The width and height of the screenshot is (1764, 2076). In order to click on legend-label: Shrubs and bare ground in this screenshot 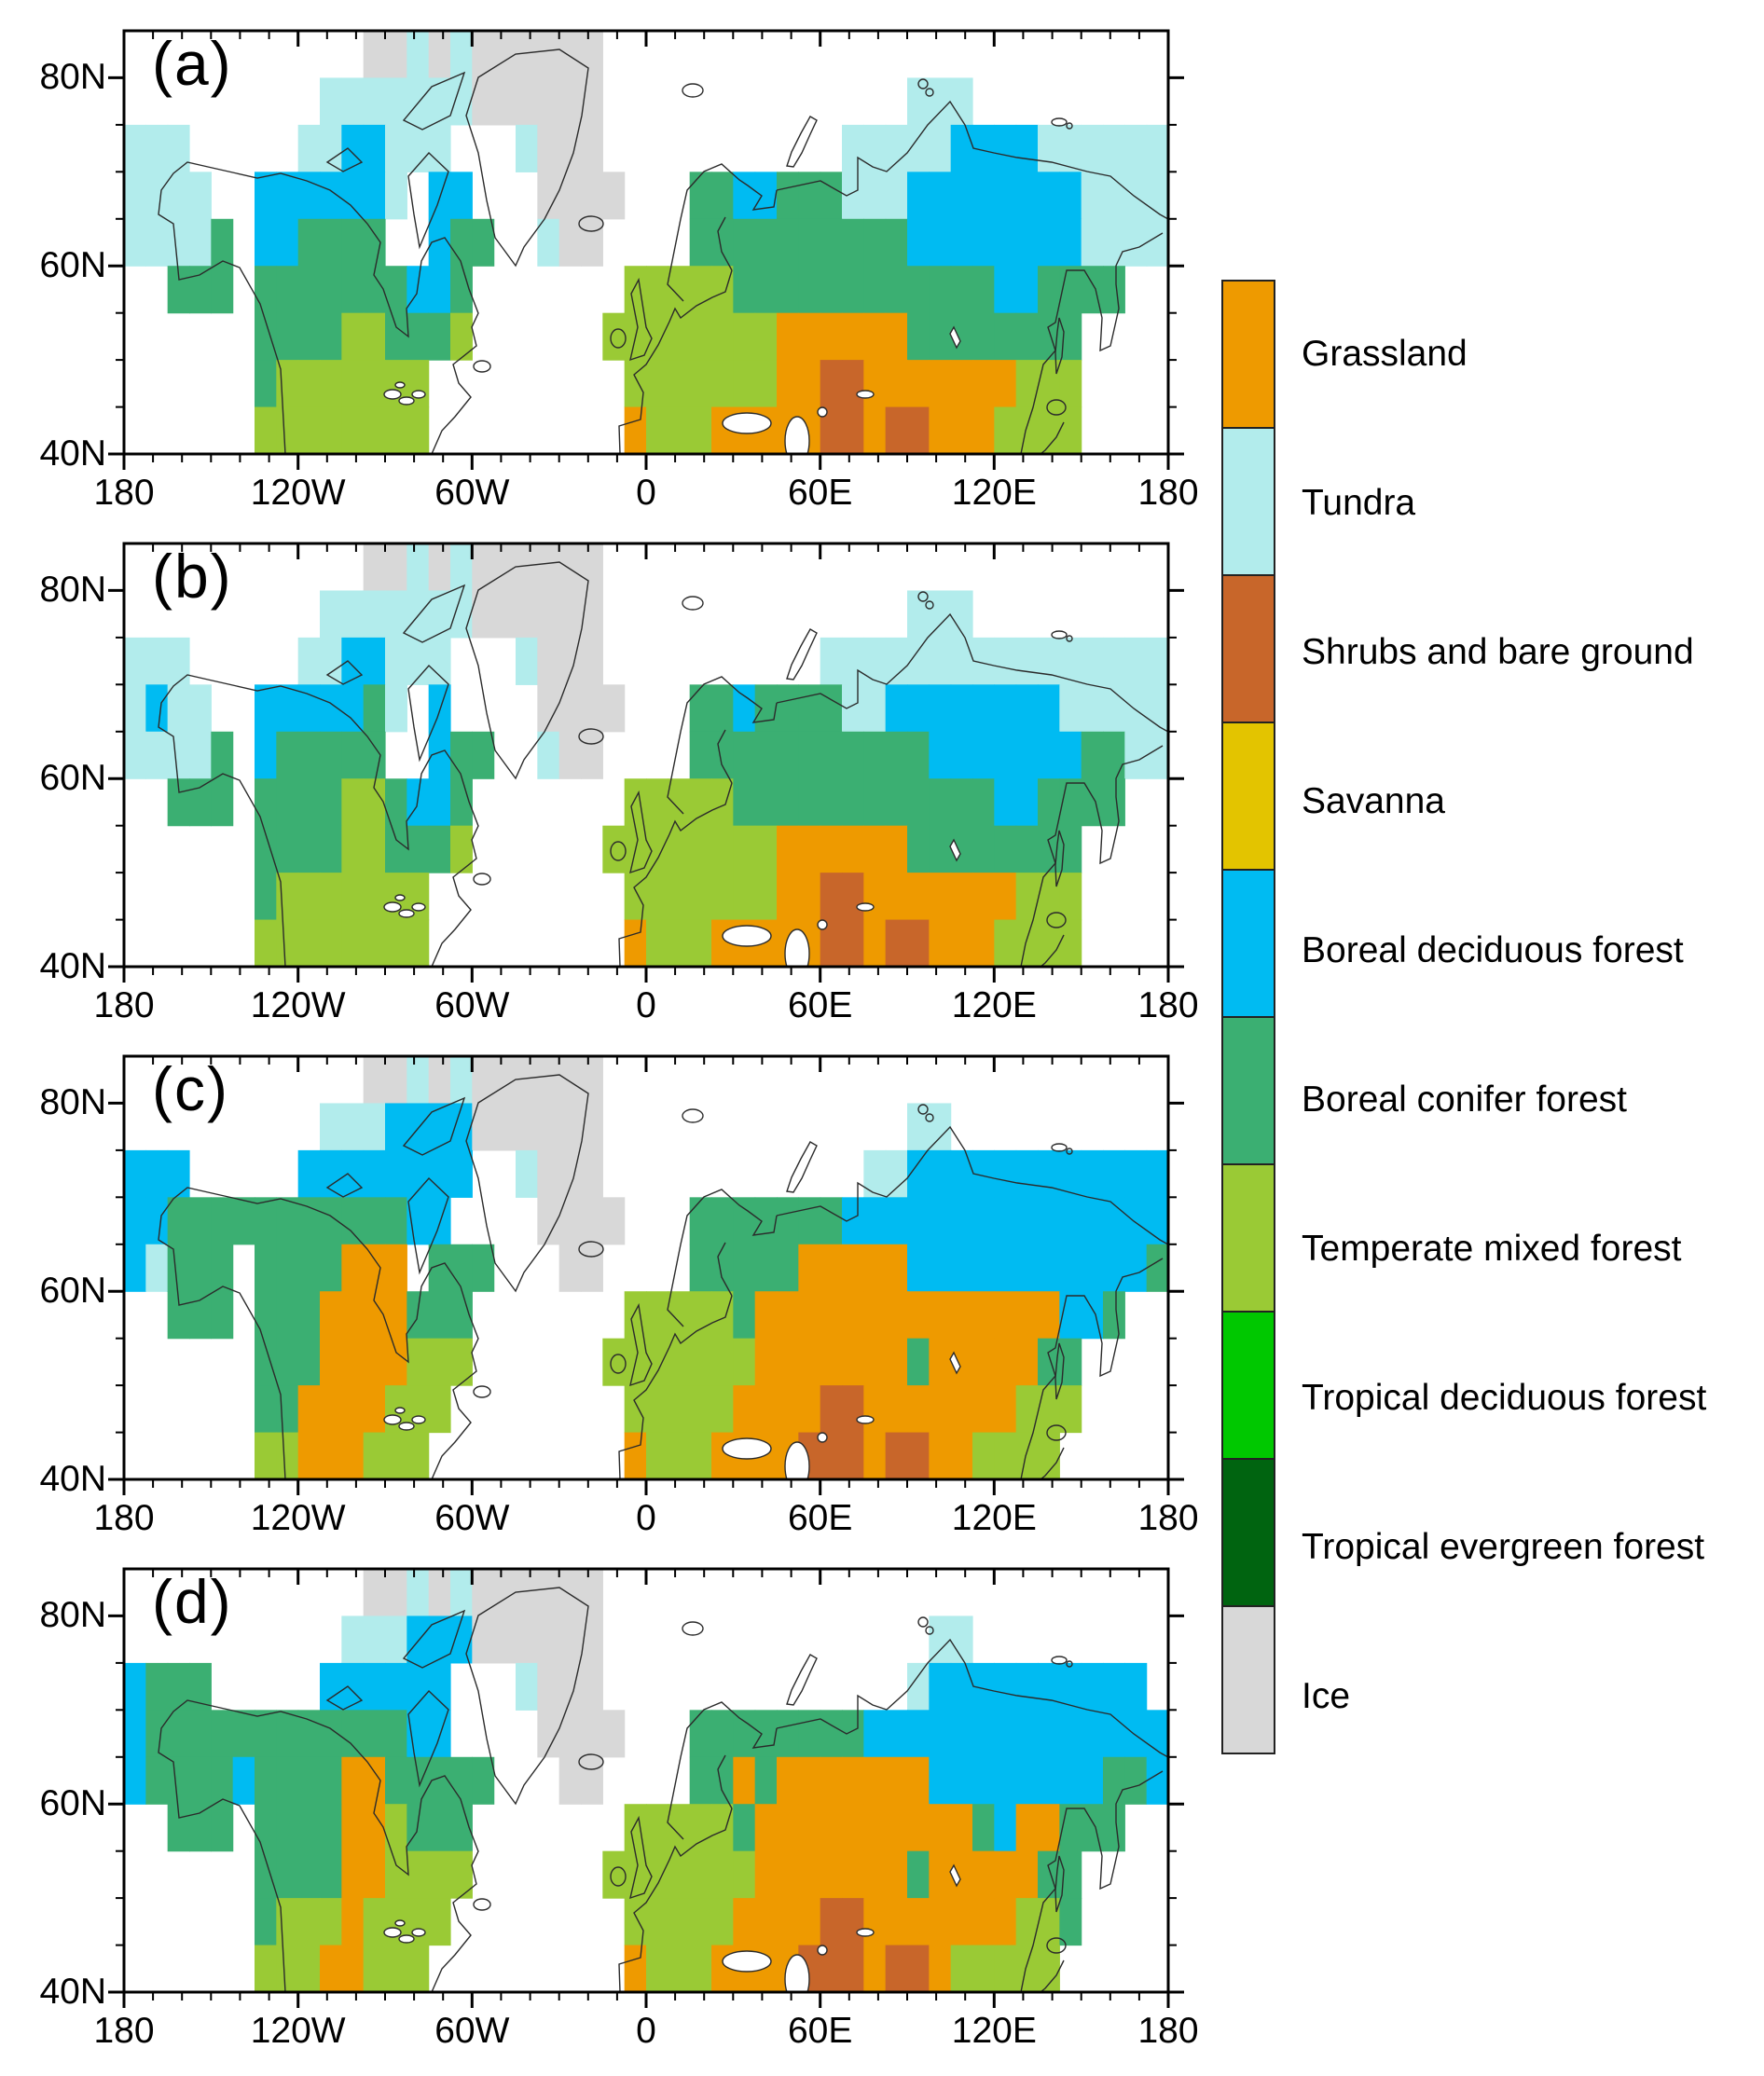, I will do `click(1498, 652)`.